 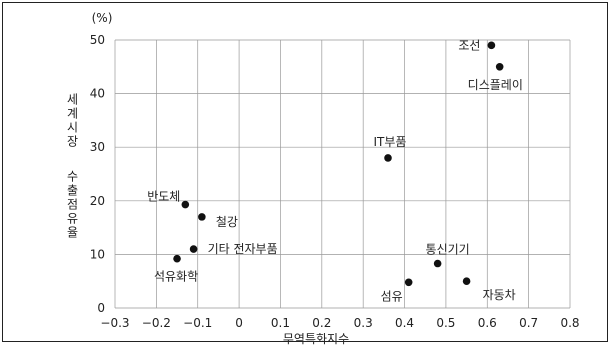 I want to click on x-tick-label: −0.2, so click(x=156, y=323).